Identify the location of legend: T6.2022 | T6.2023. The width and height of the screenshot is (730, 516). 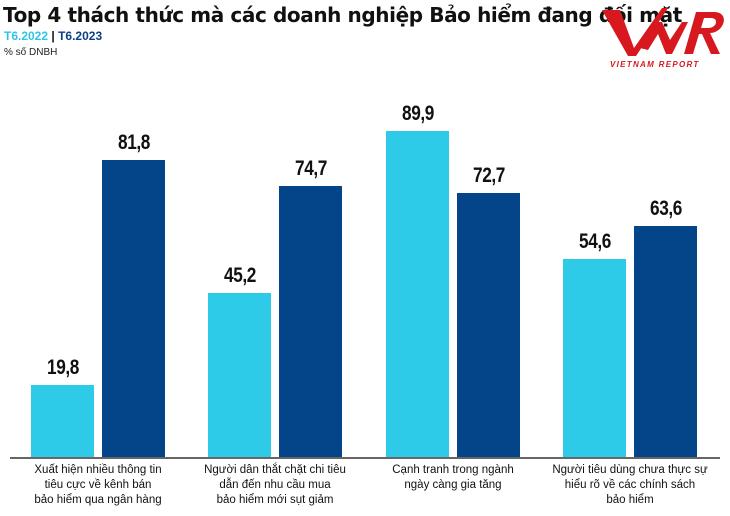
(53, 36).